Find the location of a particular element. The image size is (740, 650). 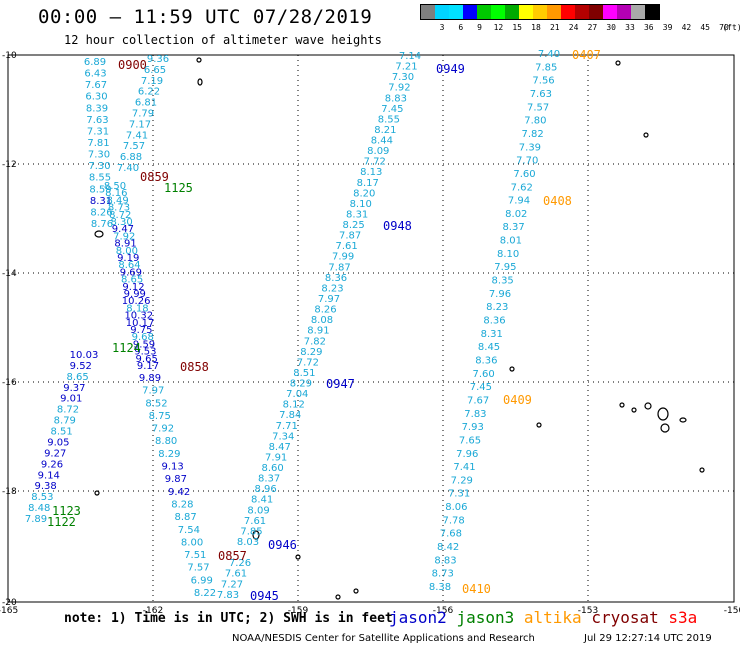

time-tag: 0408 is located at coordinates (557, 201).